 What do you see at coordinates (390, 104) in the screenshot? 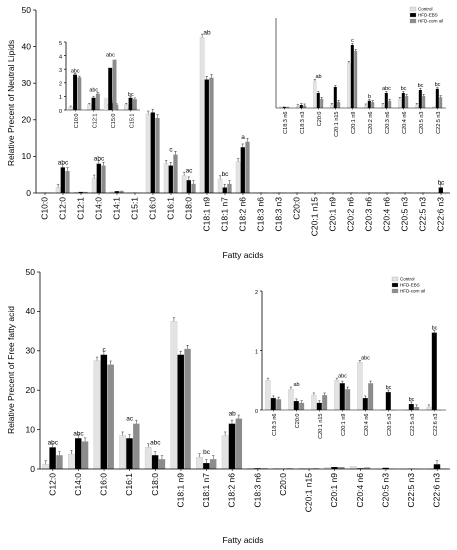
I see `bar-inset2-series2` at bounding box center [390, 104].